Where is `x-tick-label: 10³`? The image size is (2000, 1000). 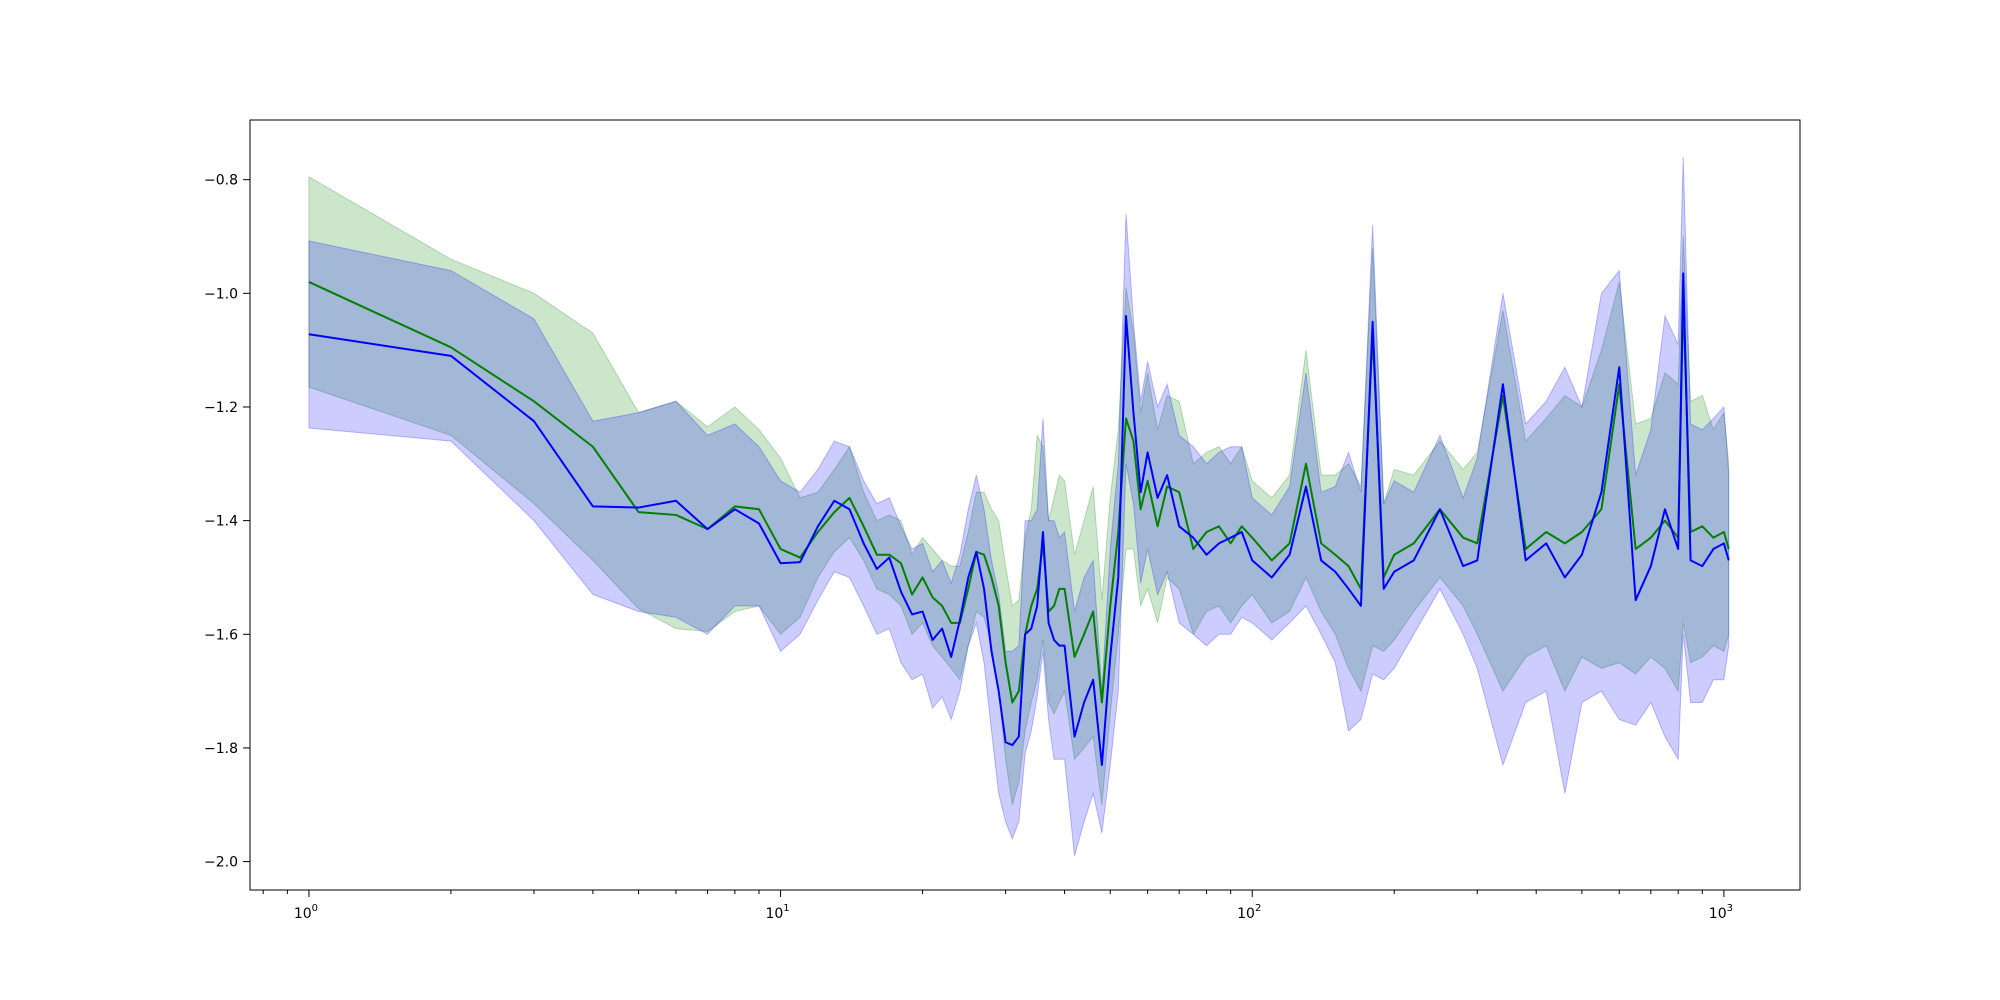 x-tick-label: 10³ is located at coordinates (1721, 912).